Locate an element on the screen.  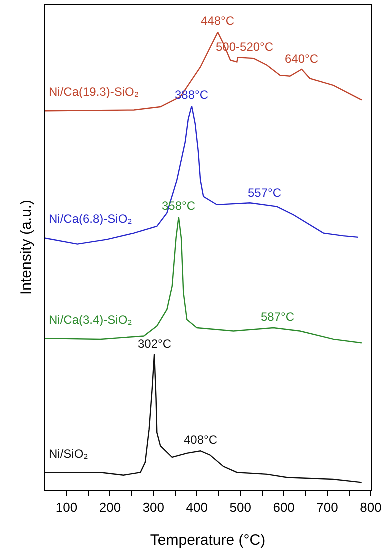
annotation: 640°C is located at coordinates (302, 59).